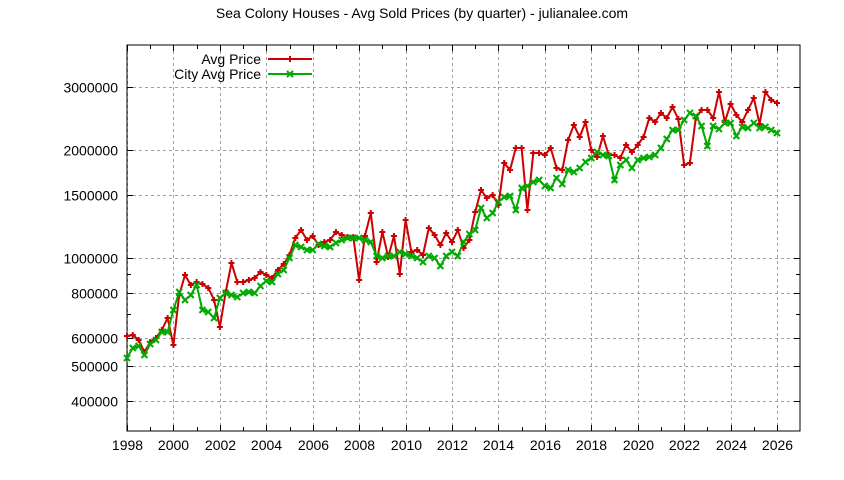 Image resolution: width=844 pixels, height=480 pixels. Describe the element at coordinates (777, 445) in the screenshot. I see `x-tick-label: 2026` at that location.